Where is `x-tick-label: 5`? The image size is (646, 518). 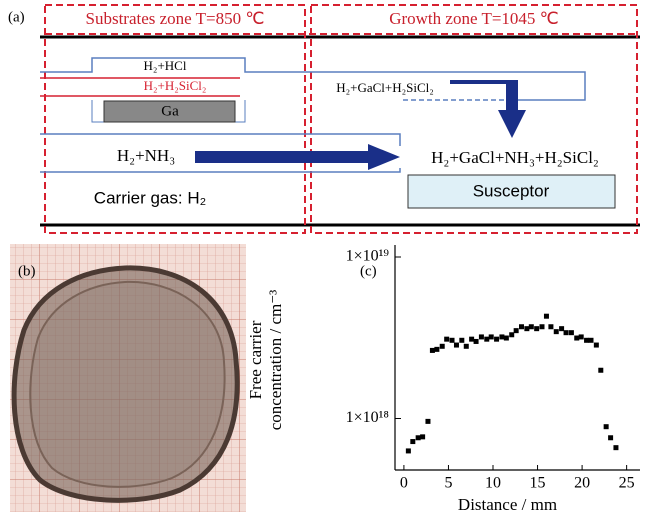 x-tick-label: 5 is located at coordinates (448, 483).